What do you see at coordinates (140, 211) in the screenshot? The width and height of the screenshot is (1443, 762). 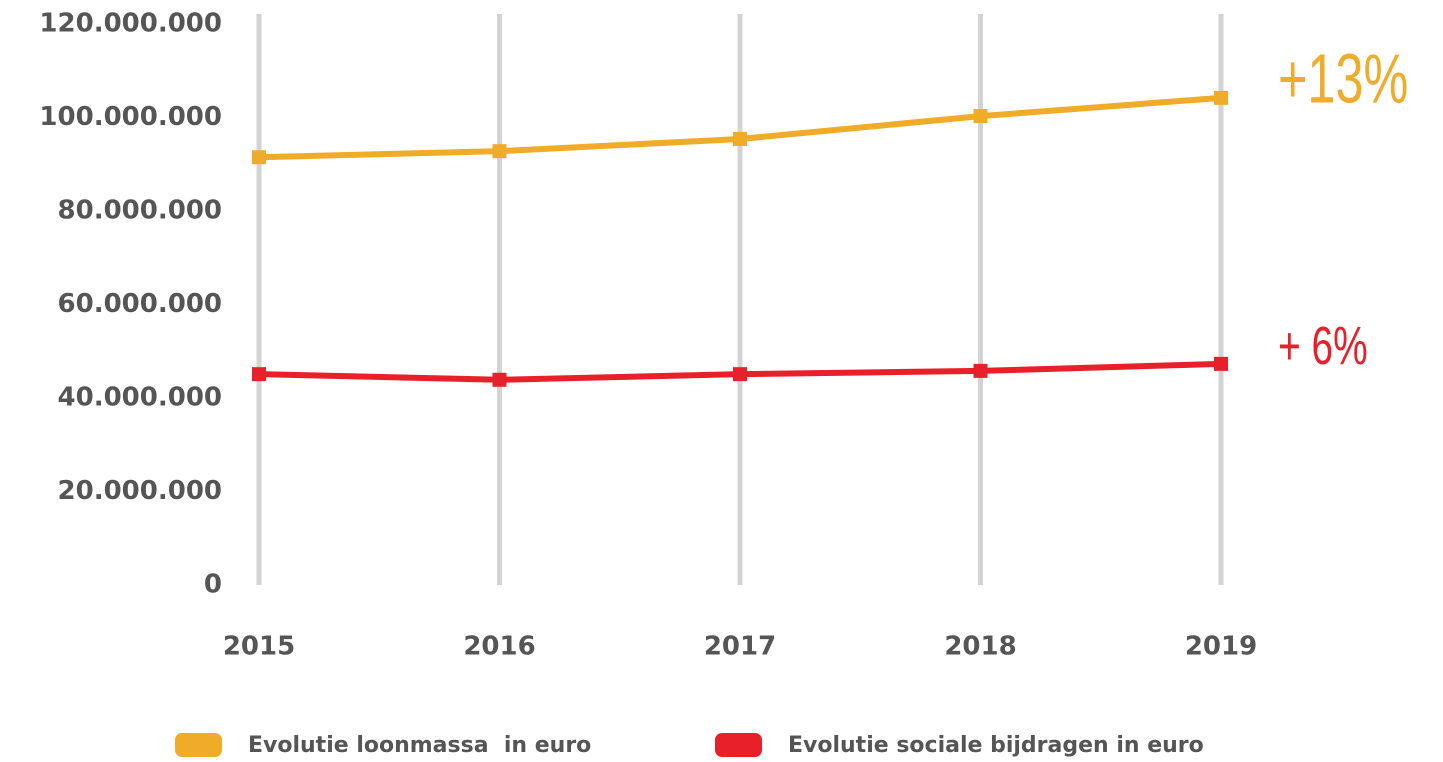 I see `y-tick-label: 80.000.000` at bounding box center [140, 211].